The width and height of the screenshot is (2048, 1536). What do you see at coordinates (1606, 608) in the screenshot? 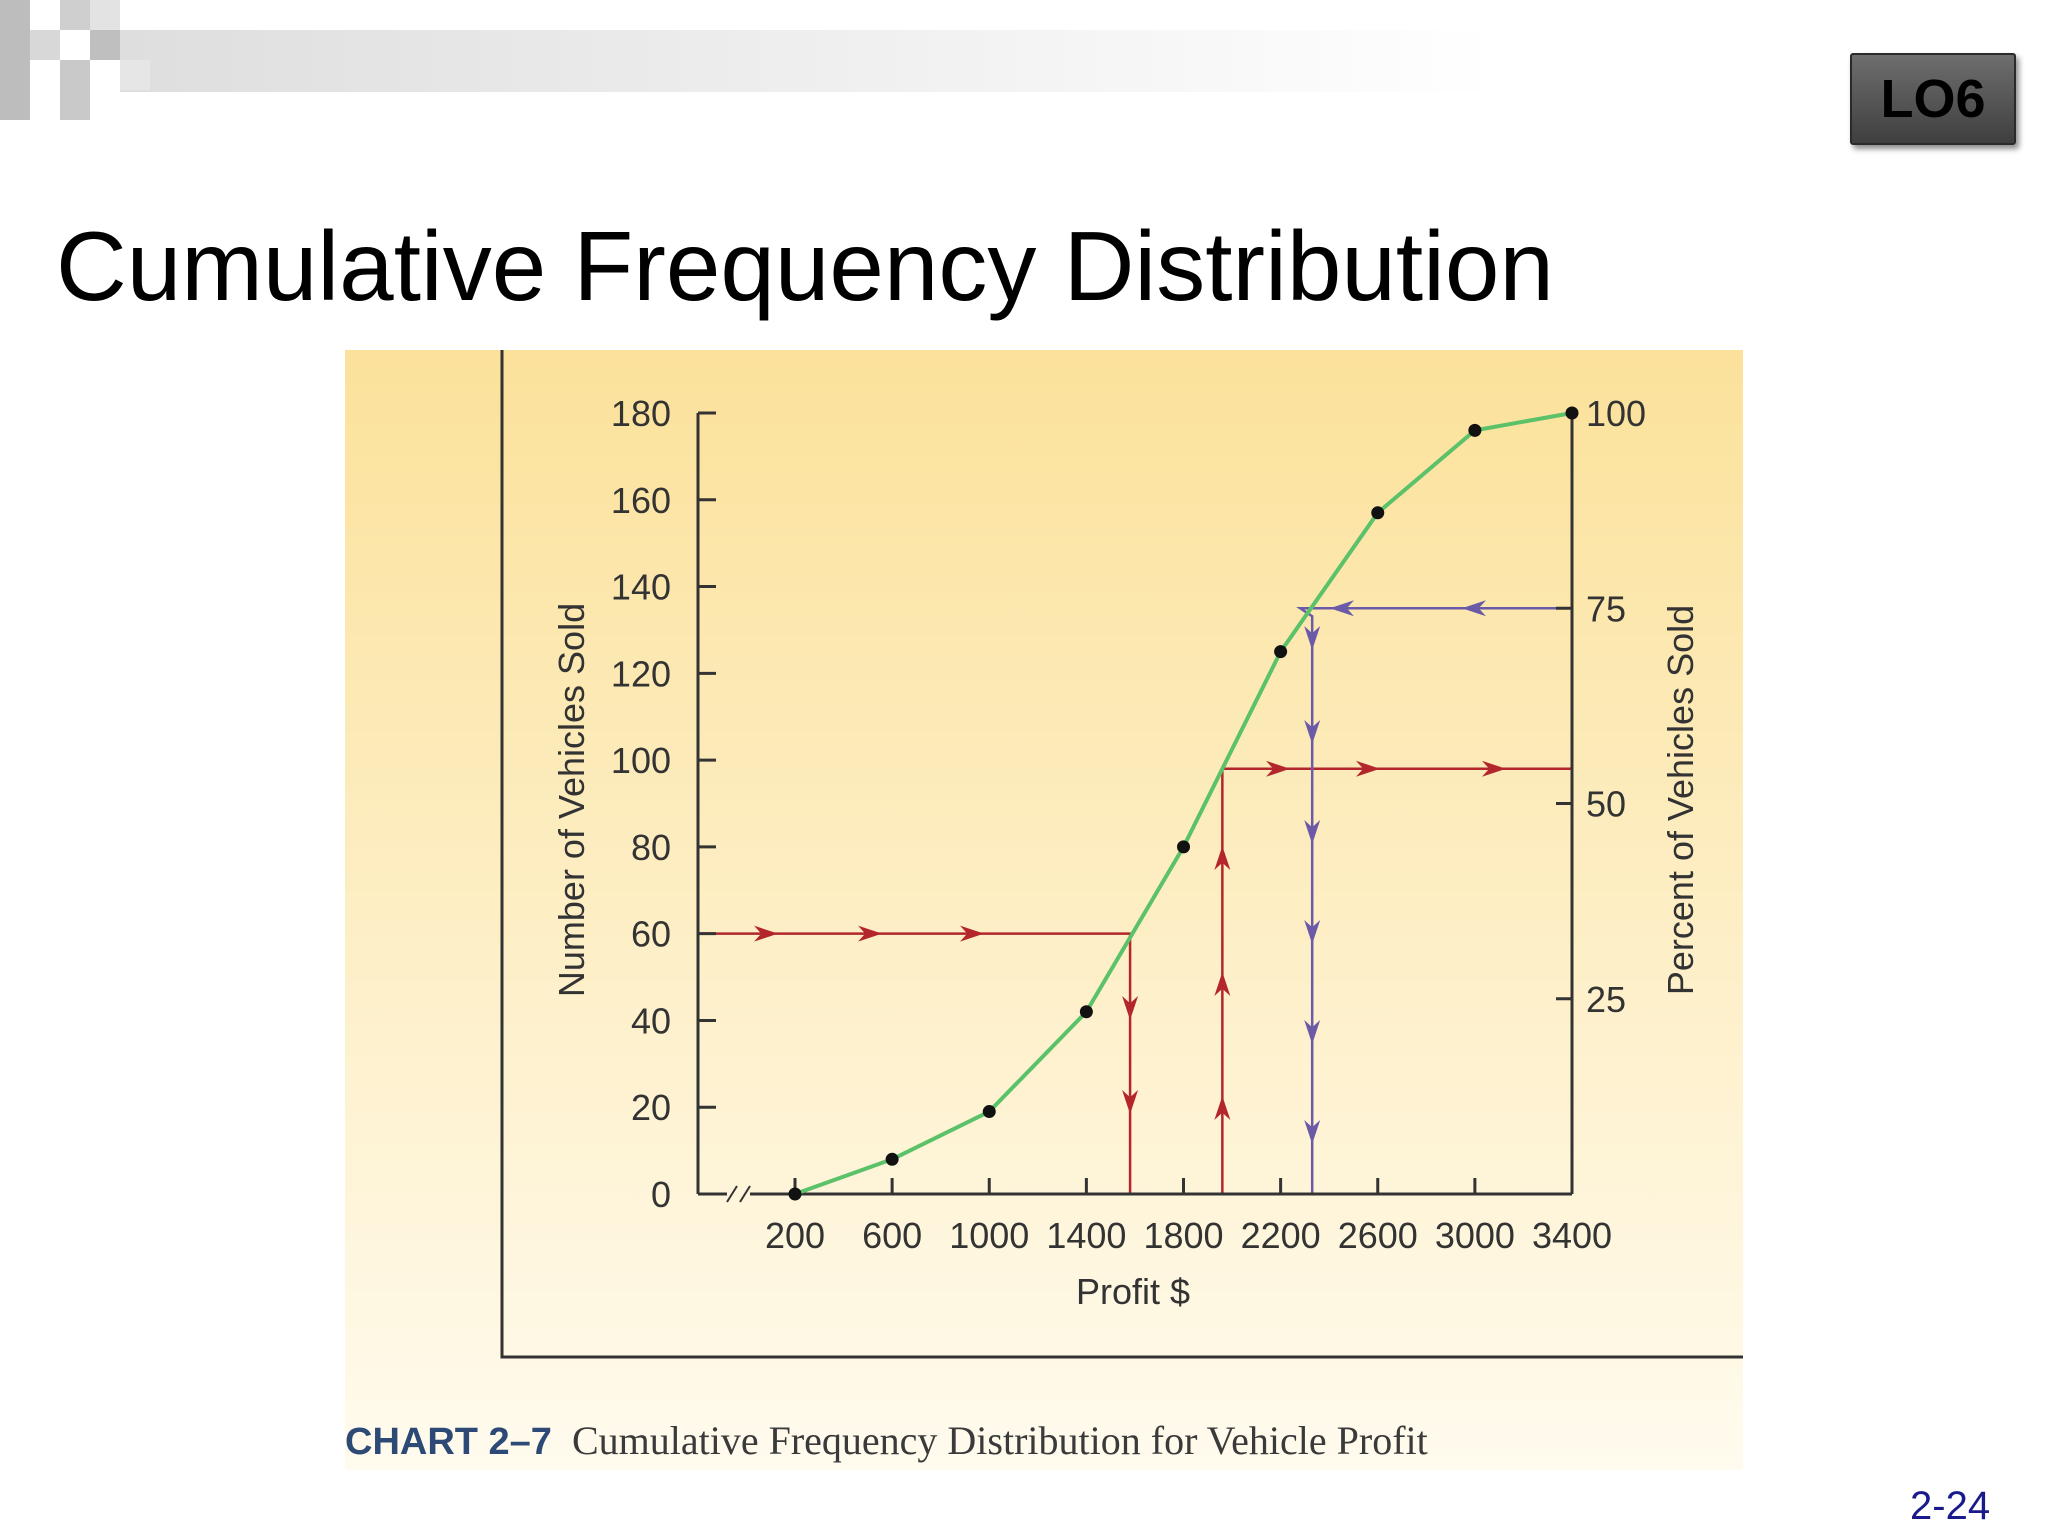
I see `y2-tick-label: 75` at bounding box center [1606, 608].